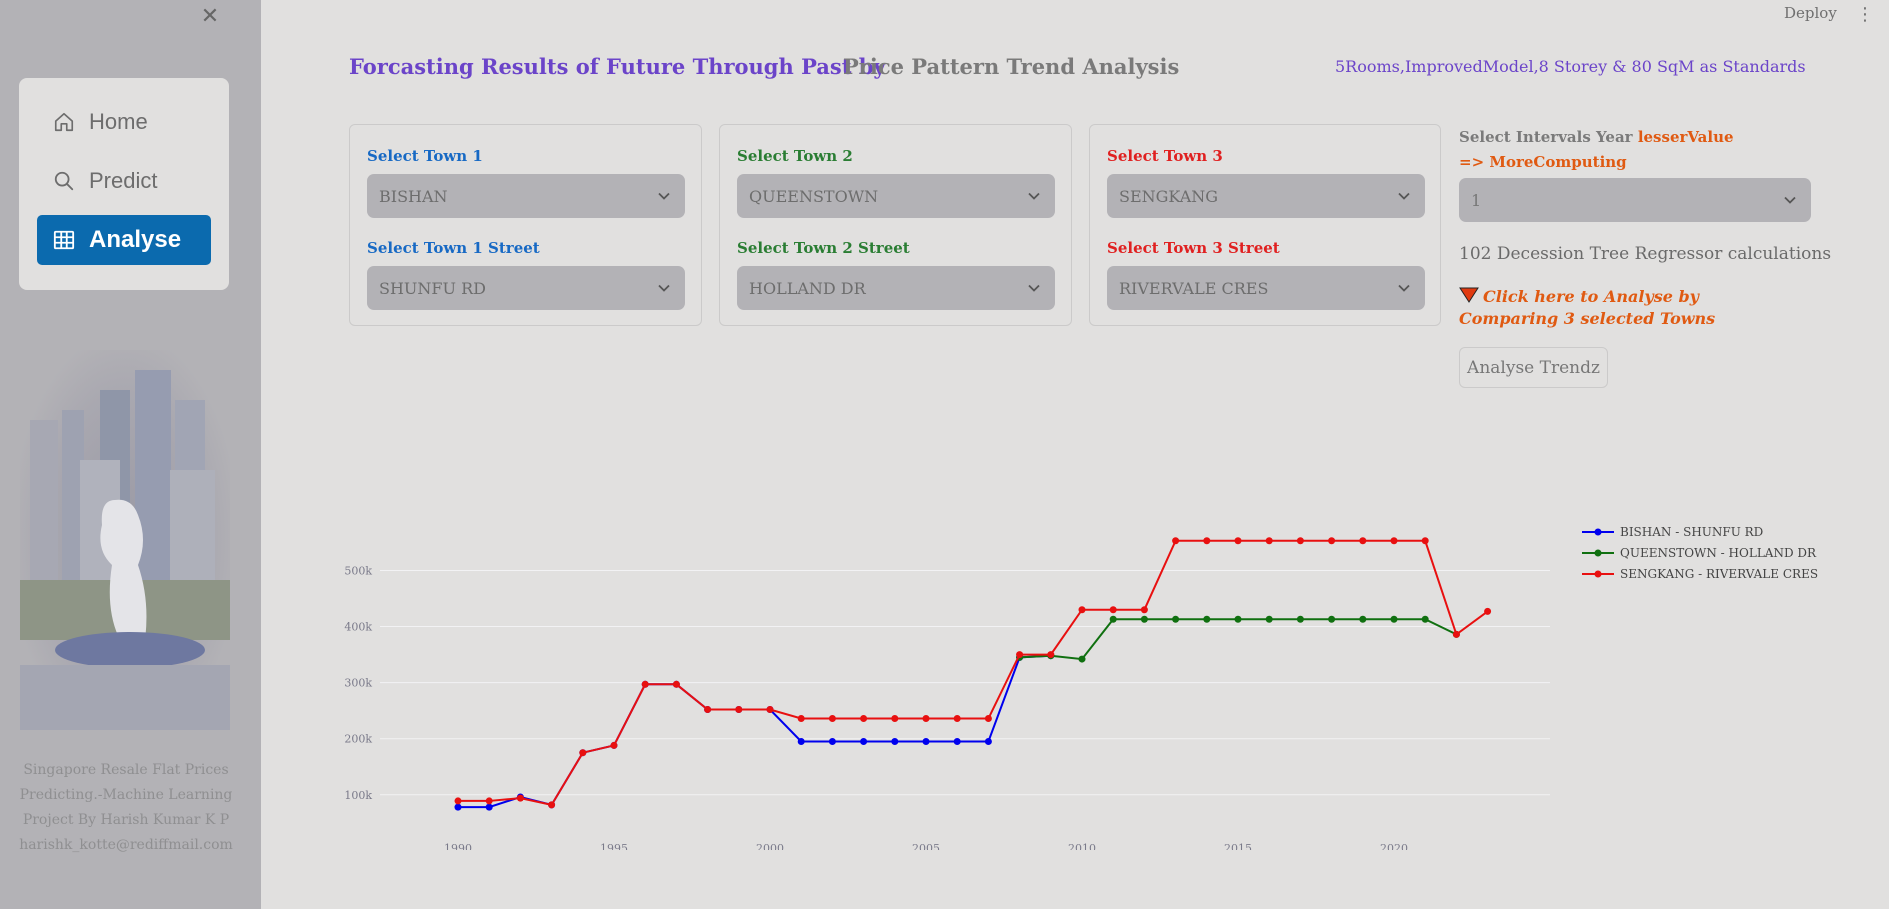 The width and height of the screenshot is (1889, 909). Describe the element at coordinates (413, 196) in the screenshot. I see `town-1-value: BISHAN` at that location.